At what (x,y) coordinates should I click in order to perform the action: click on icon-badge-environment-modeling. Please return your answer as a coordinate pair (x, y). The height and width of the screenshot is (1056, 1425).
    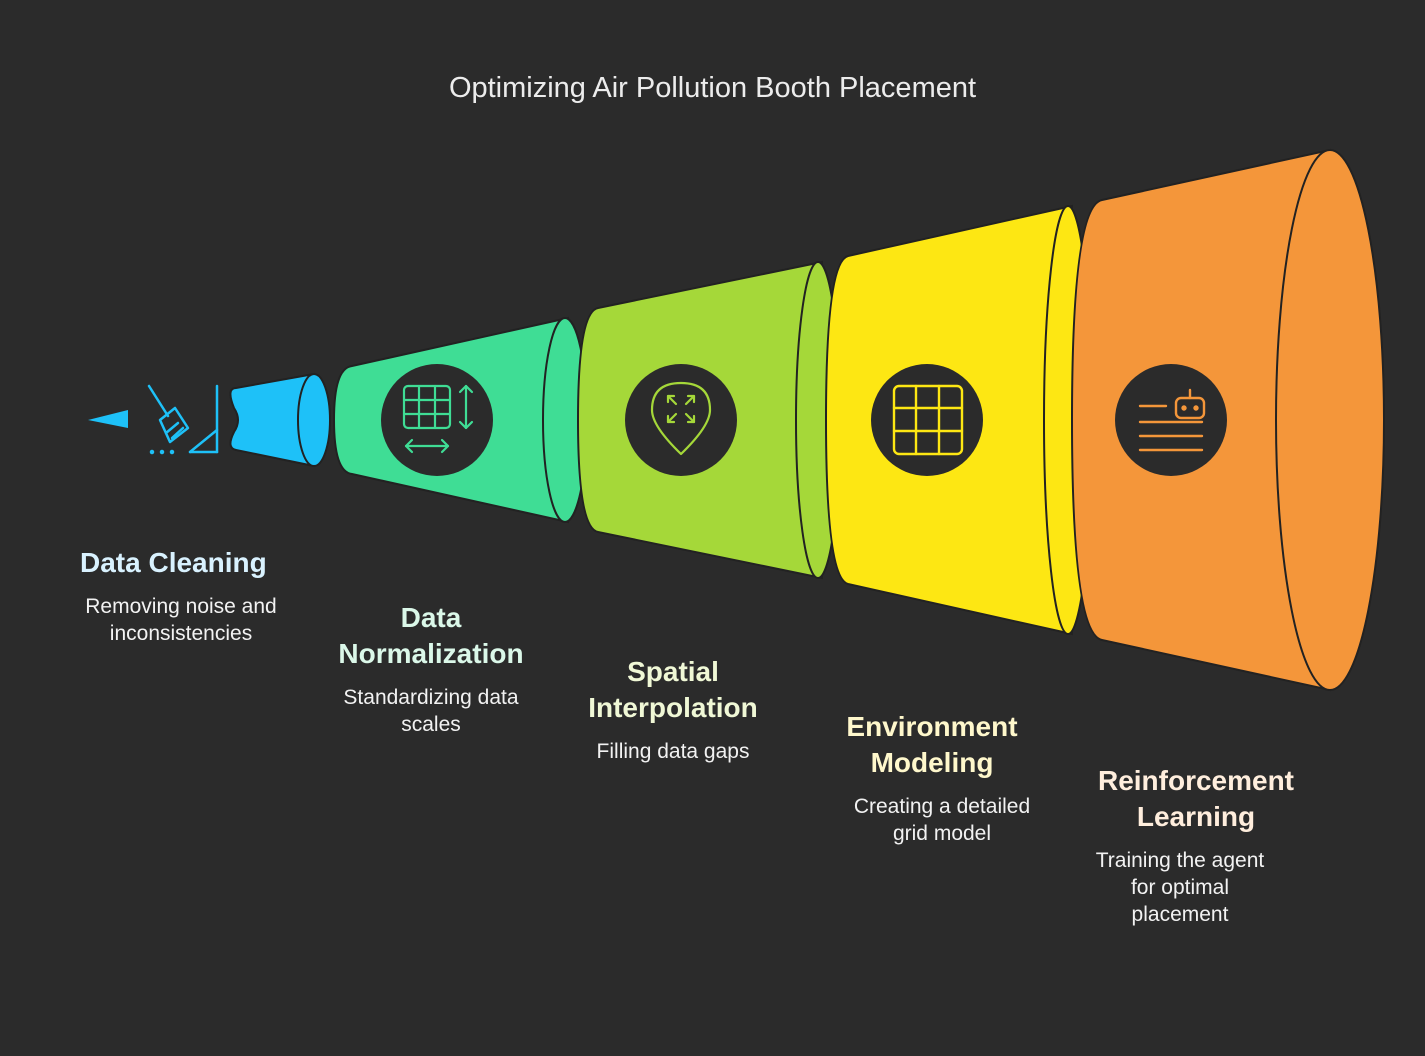
    Looking at the image, I should click on (927, 420).